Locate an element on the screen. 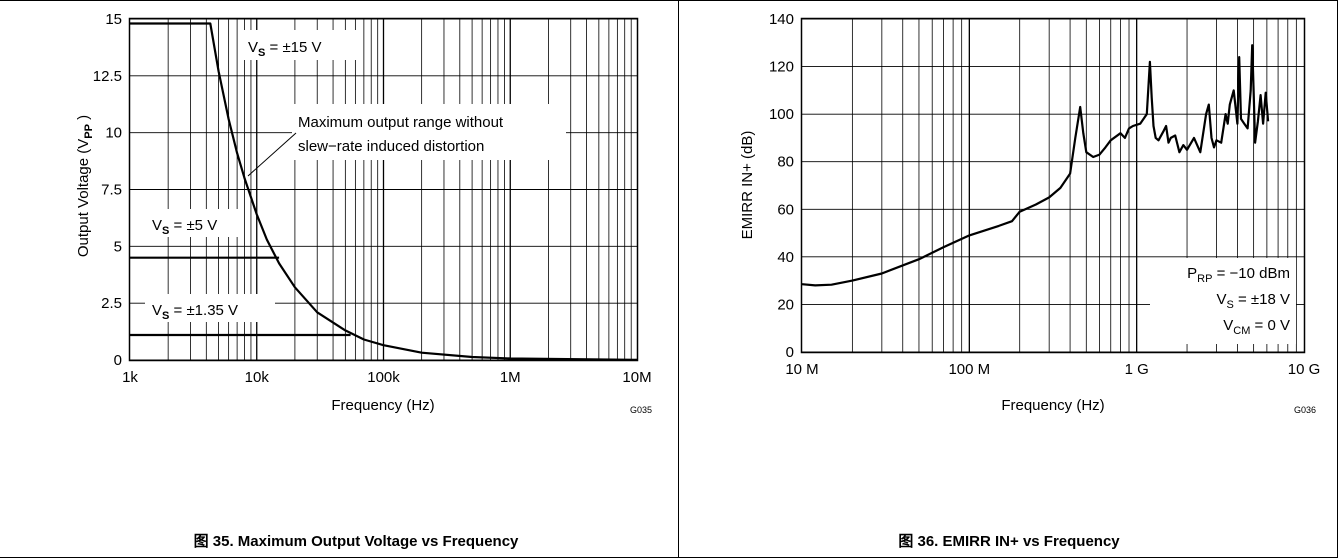 The height and width of the screenshot is (558, 1338). chart-1-annotation-line1: Maximum output range without is located at coordinates (401, 122).